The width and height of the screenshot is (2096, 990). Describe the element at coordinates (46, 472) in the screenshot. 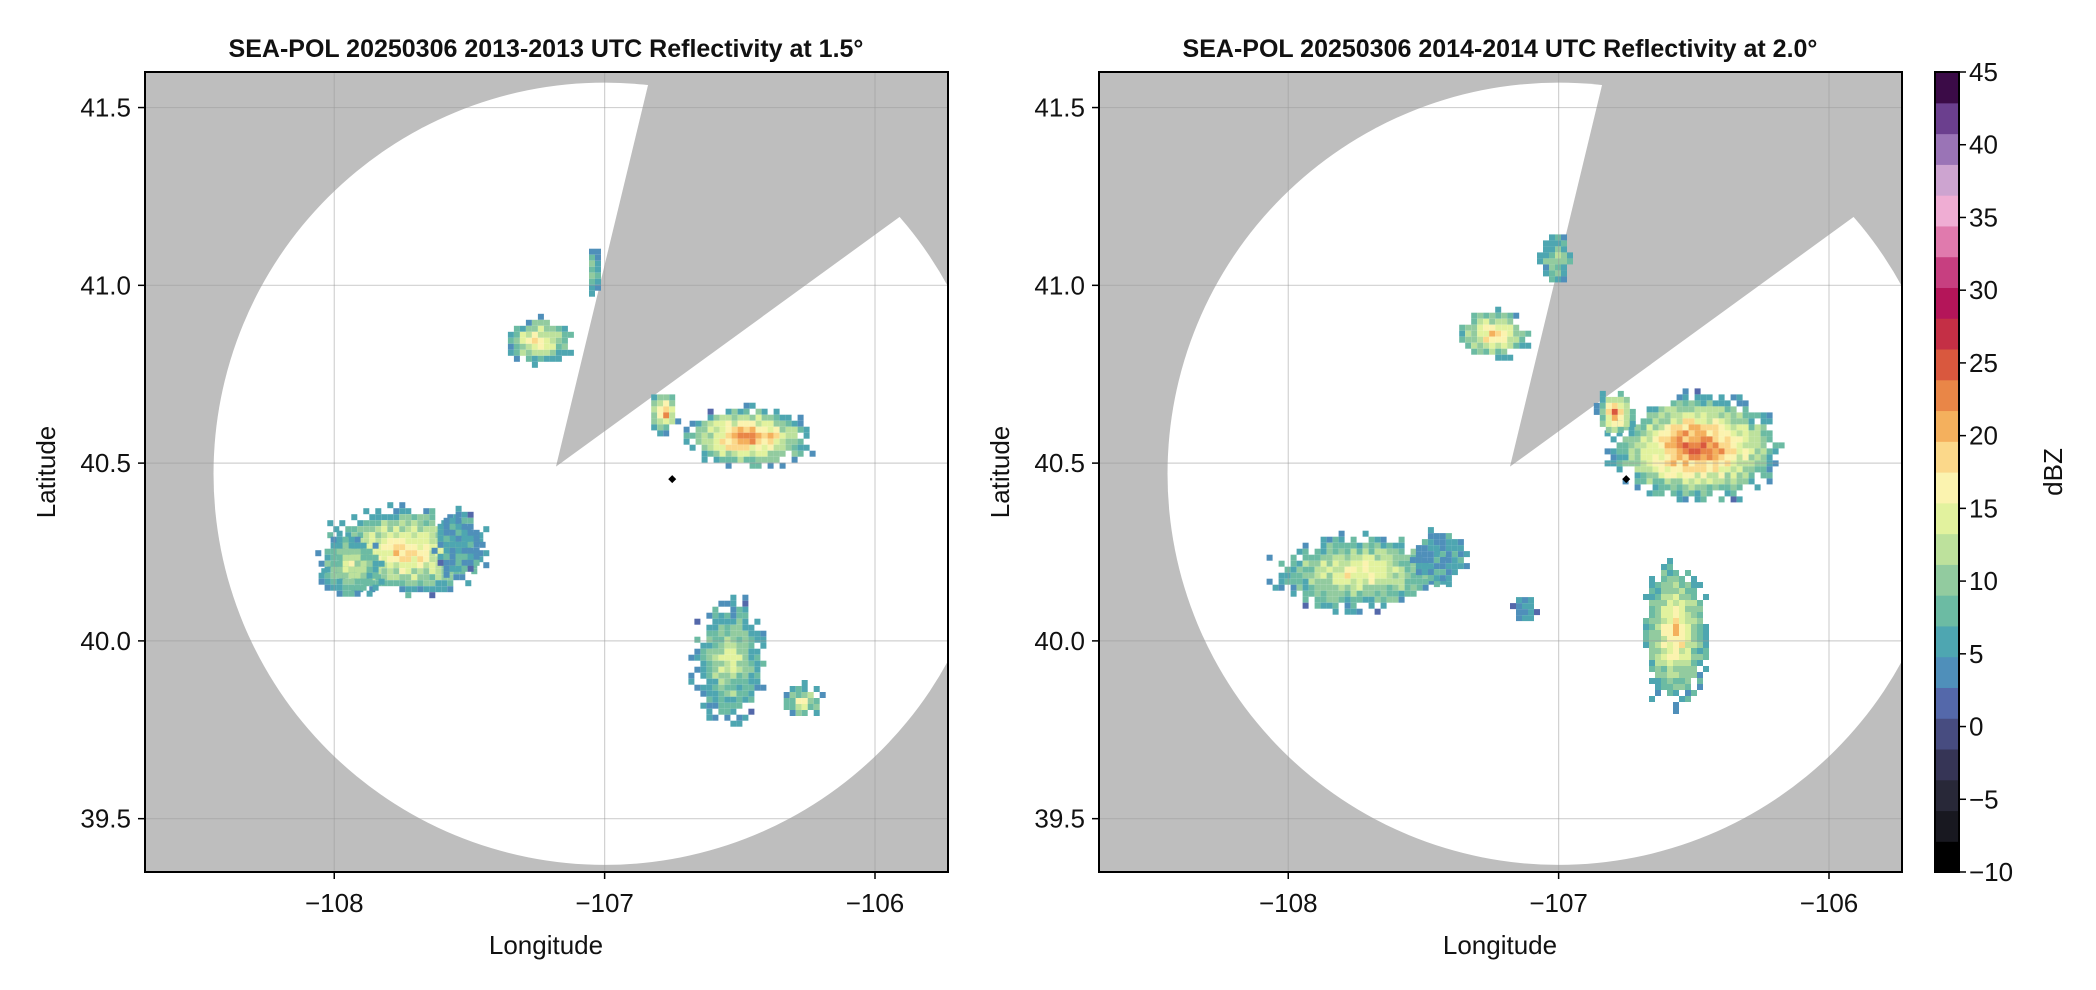

I see `panel-1-ylabel: Latitude` at that location.